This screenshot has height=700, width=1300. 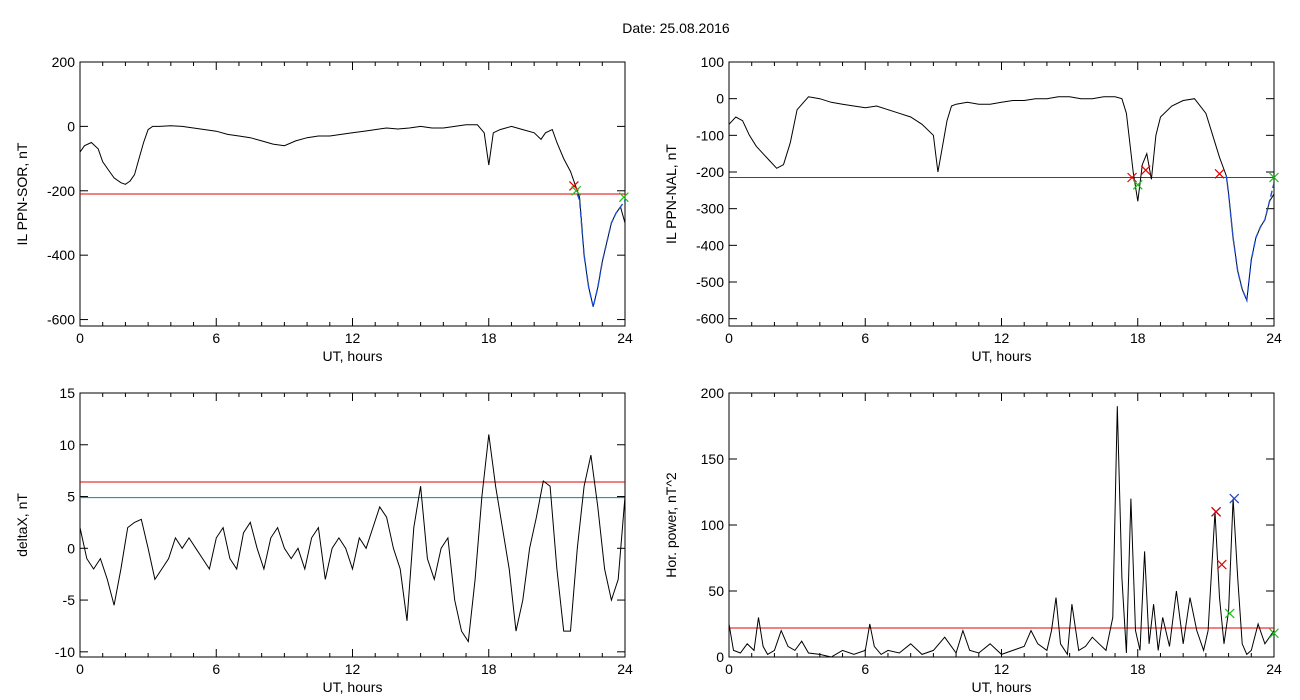 I want to click on y-tick-label: 15, so click(x=67, y=393).